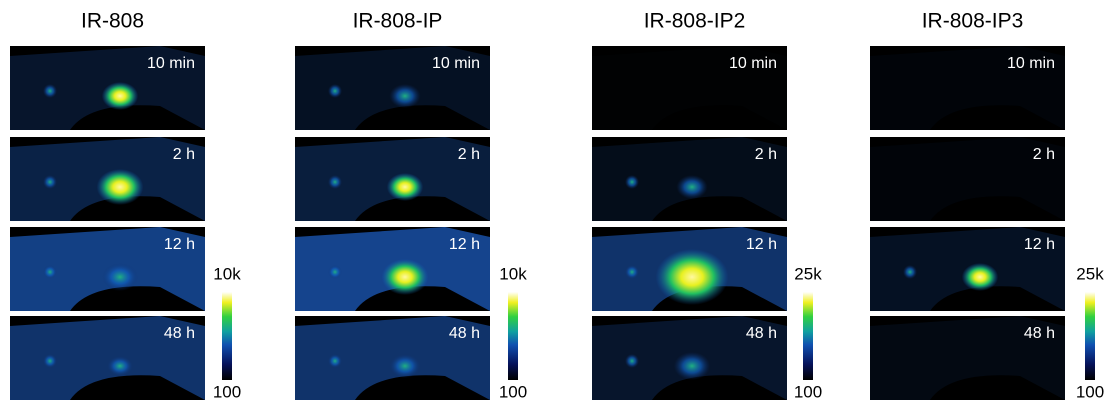 This screenshot has height=408, width=1110. I want to click on column-title: IR-808, so click(112, 21).